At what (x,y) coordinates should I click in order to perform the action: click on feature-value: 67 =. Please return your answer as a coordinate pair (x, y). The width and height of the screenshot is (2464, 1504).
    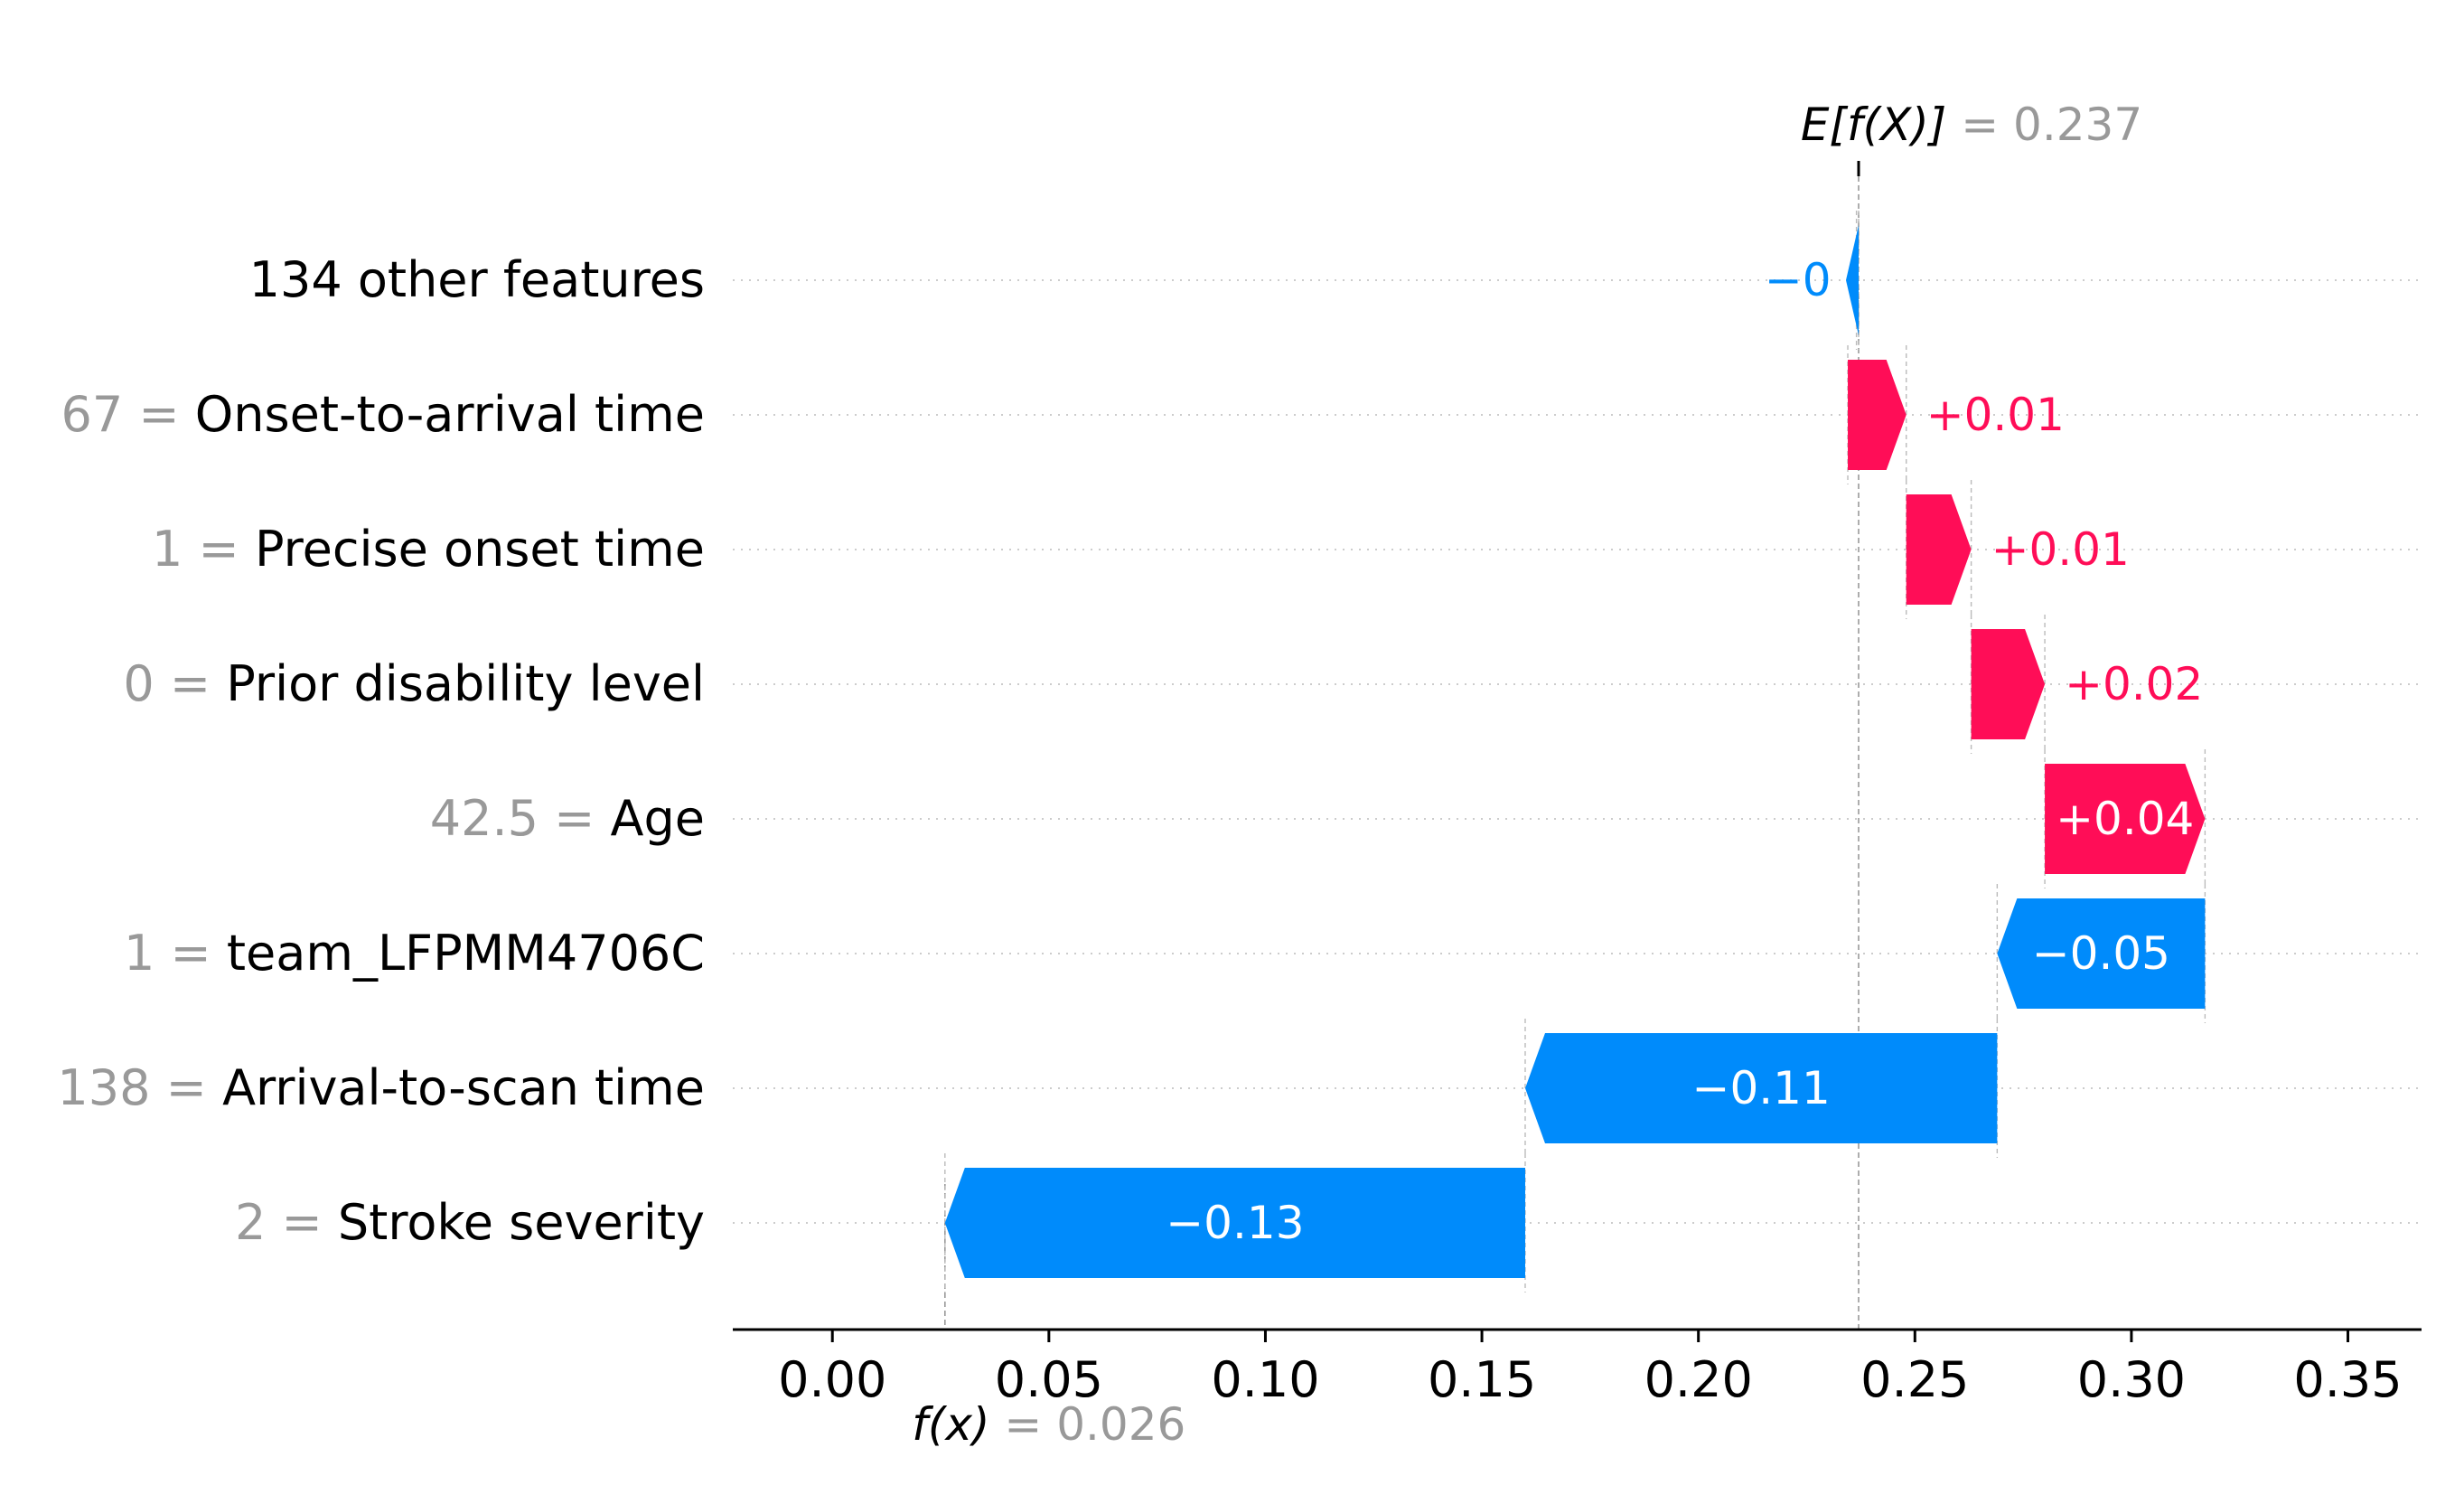
    Looking at the image, I should click on (127, 414).